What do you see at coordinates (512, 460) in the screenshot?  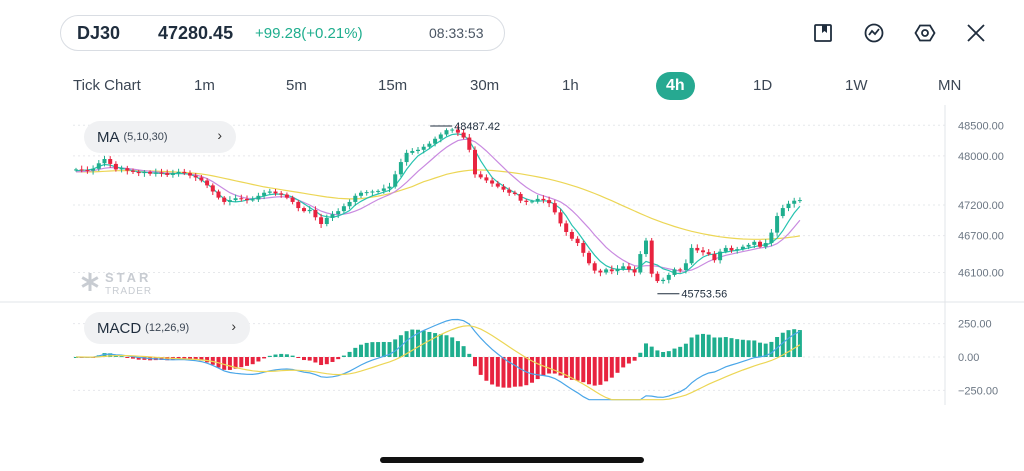 I see `home-indicator` at bounding box center [512, 460].